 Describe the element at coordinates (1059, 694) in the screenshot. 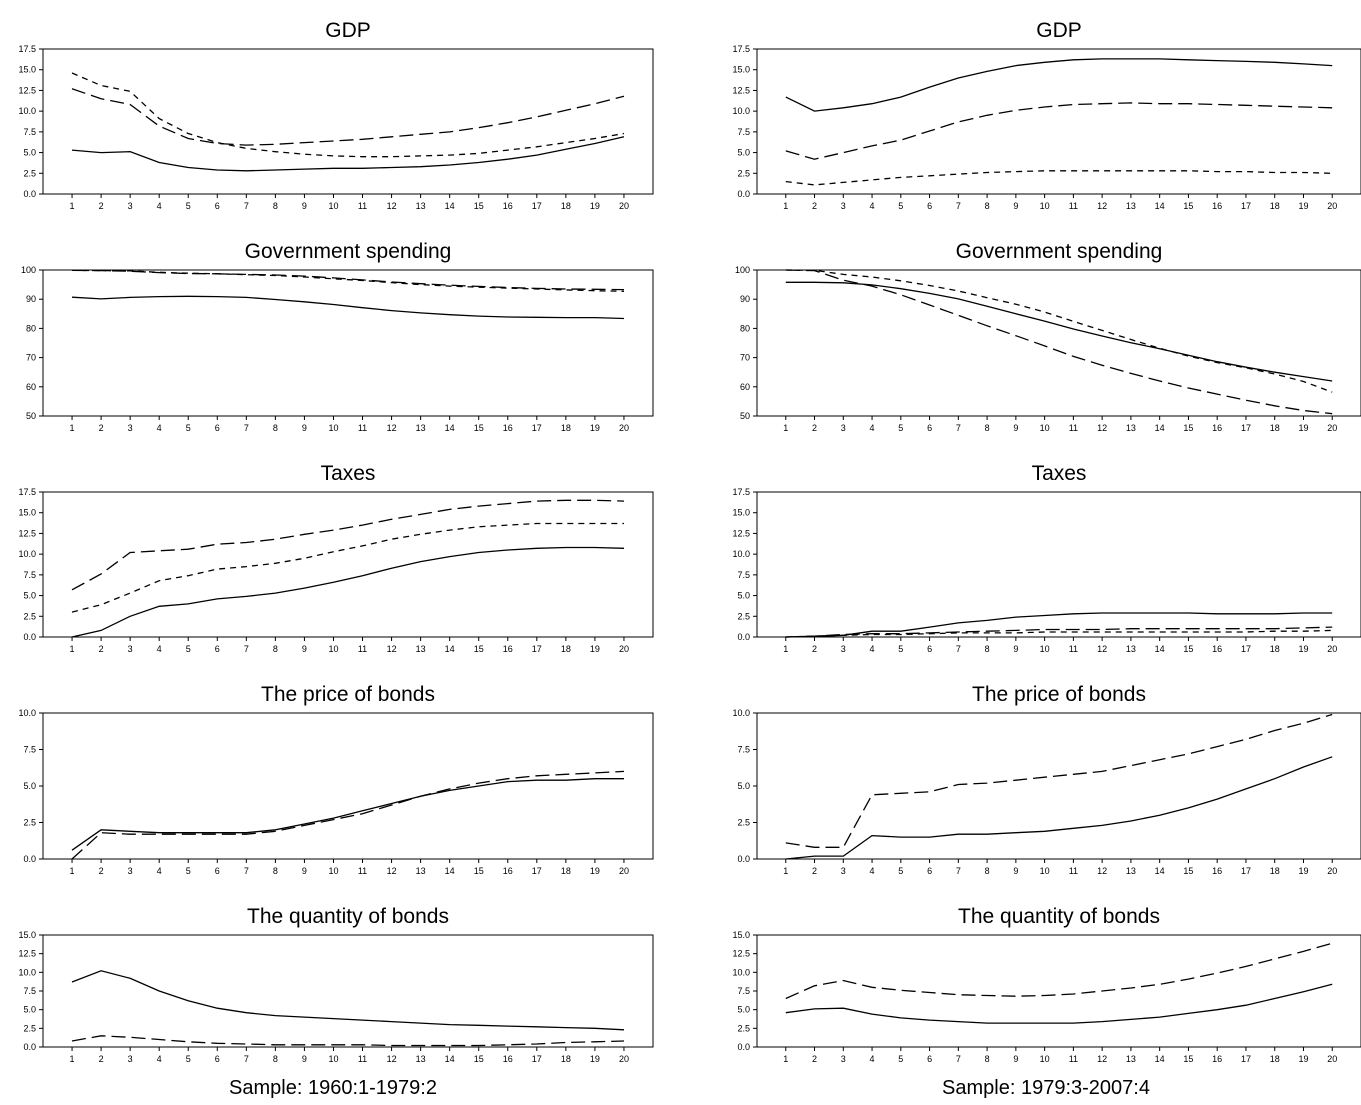

I see `panel-title: The price of bonds` at that location.